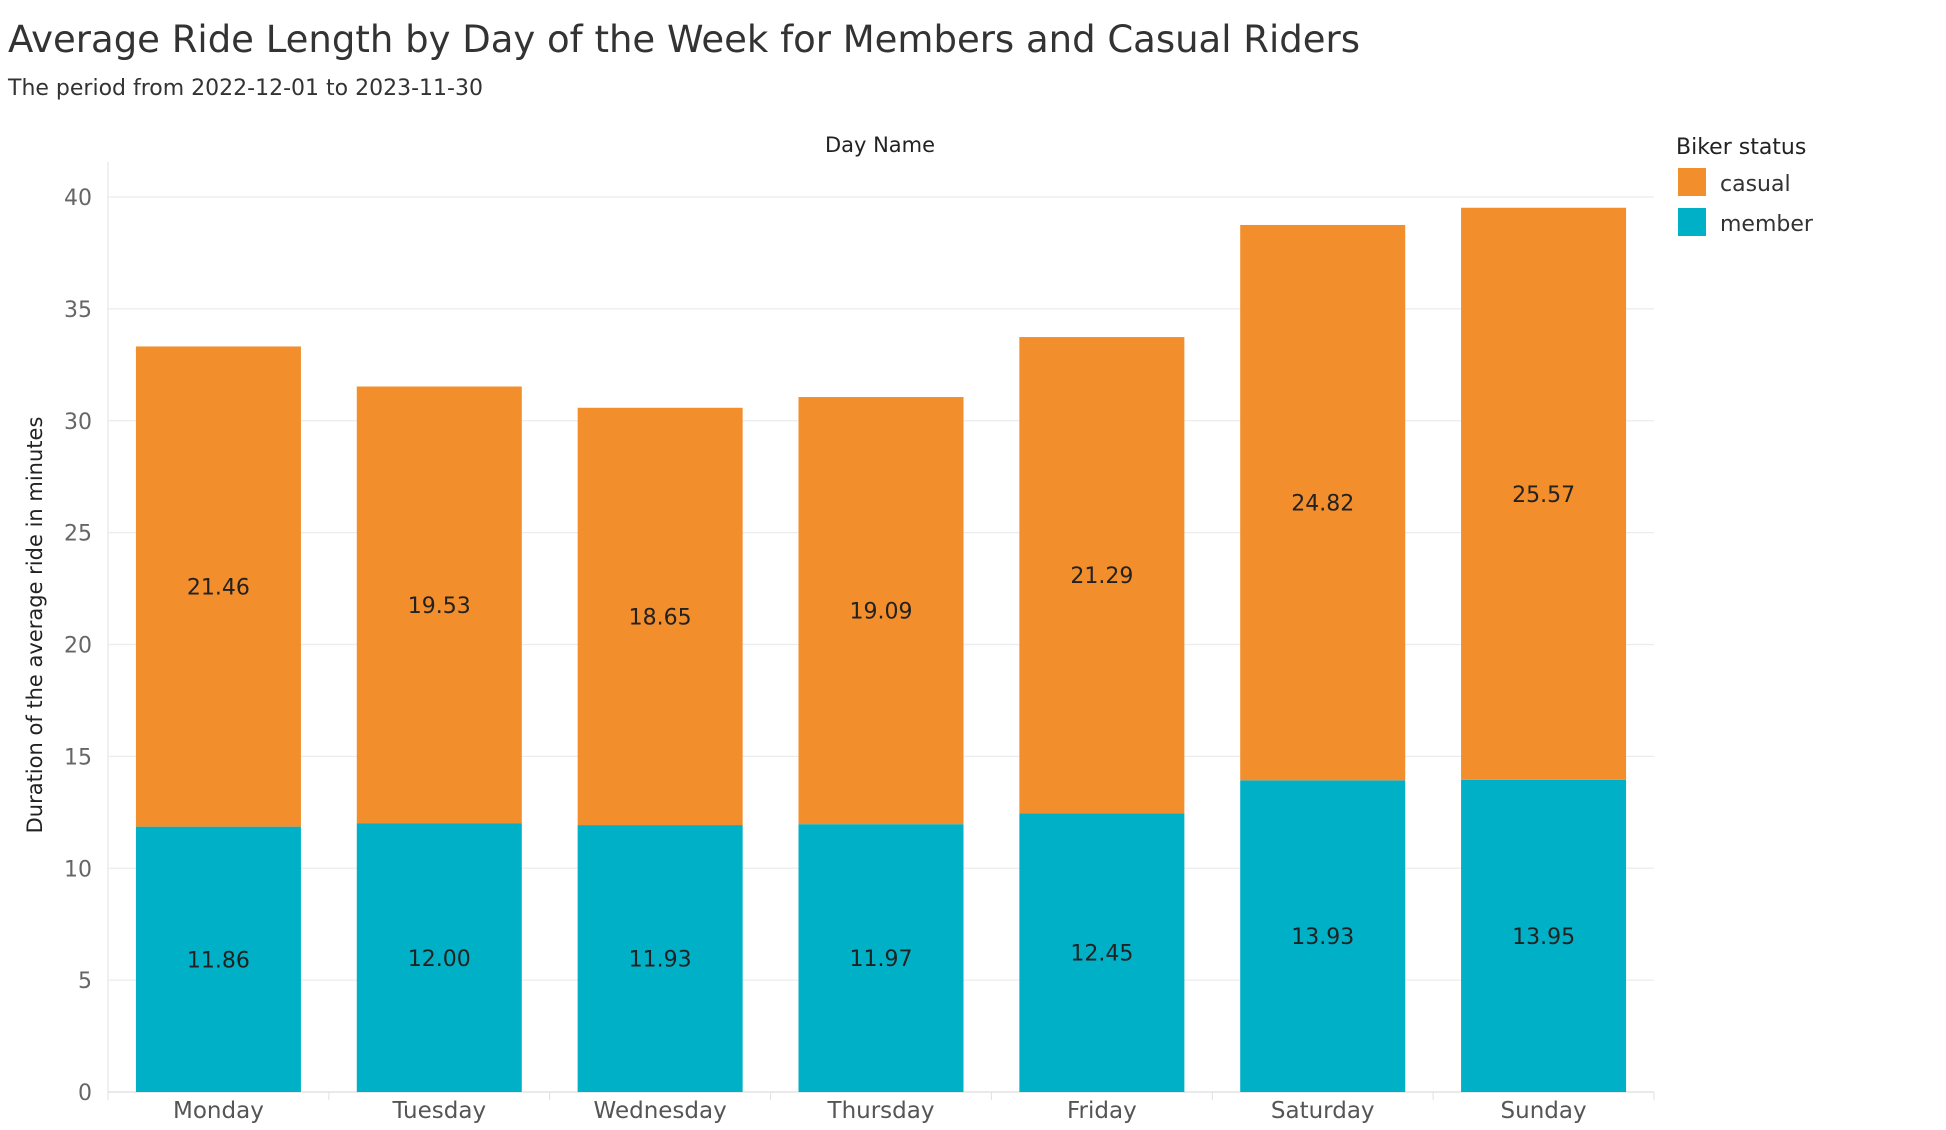 Image resolution: width=1946 pixels, height=1130 pixels. I want to click on data-label-casual-friday: 21.29, so click(1101, 576).